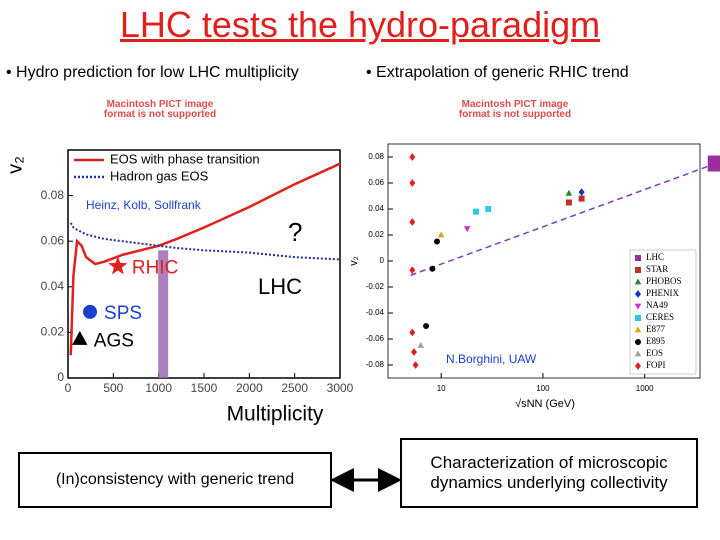 Image resolution: width=720 pixels, height=540 pixels. What do you see at coordinates (497, 72) in the screenshot?
I see `bullet: • Extrapolation of generic RHIC trend` at bounding box center [497, 72].